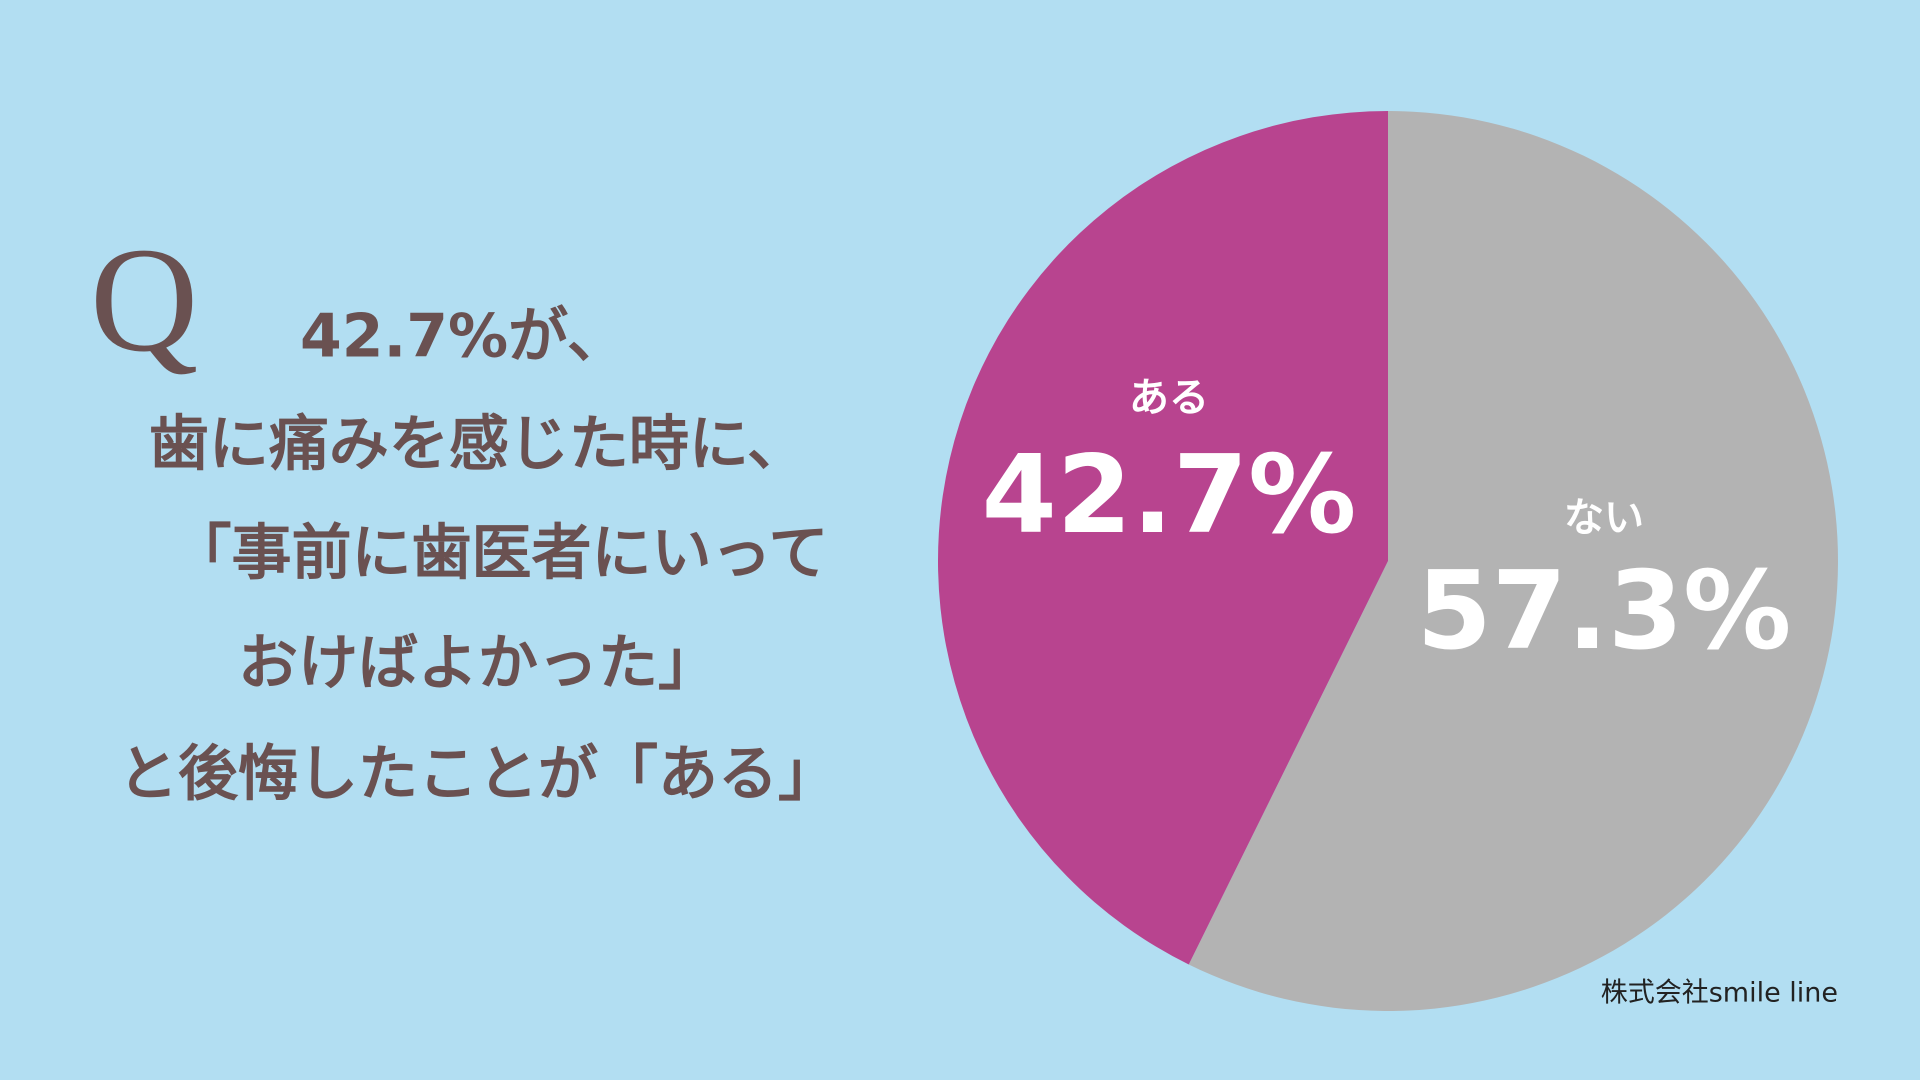 The width and height of the screenshot is (1920, 1080). Describe the element at coordinates (463, 337) in the screenshot. I see `headline-line: 42.7%が、` at that location.